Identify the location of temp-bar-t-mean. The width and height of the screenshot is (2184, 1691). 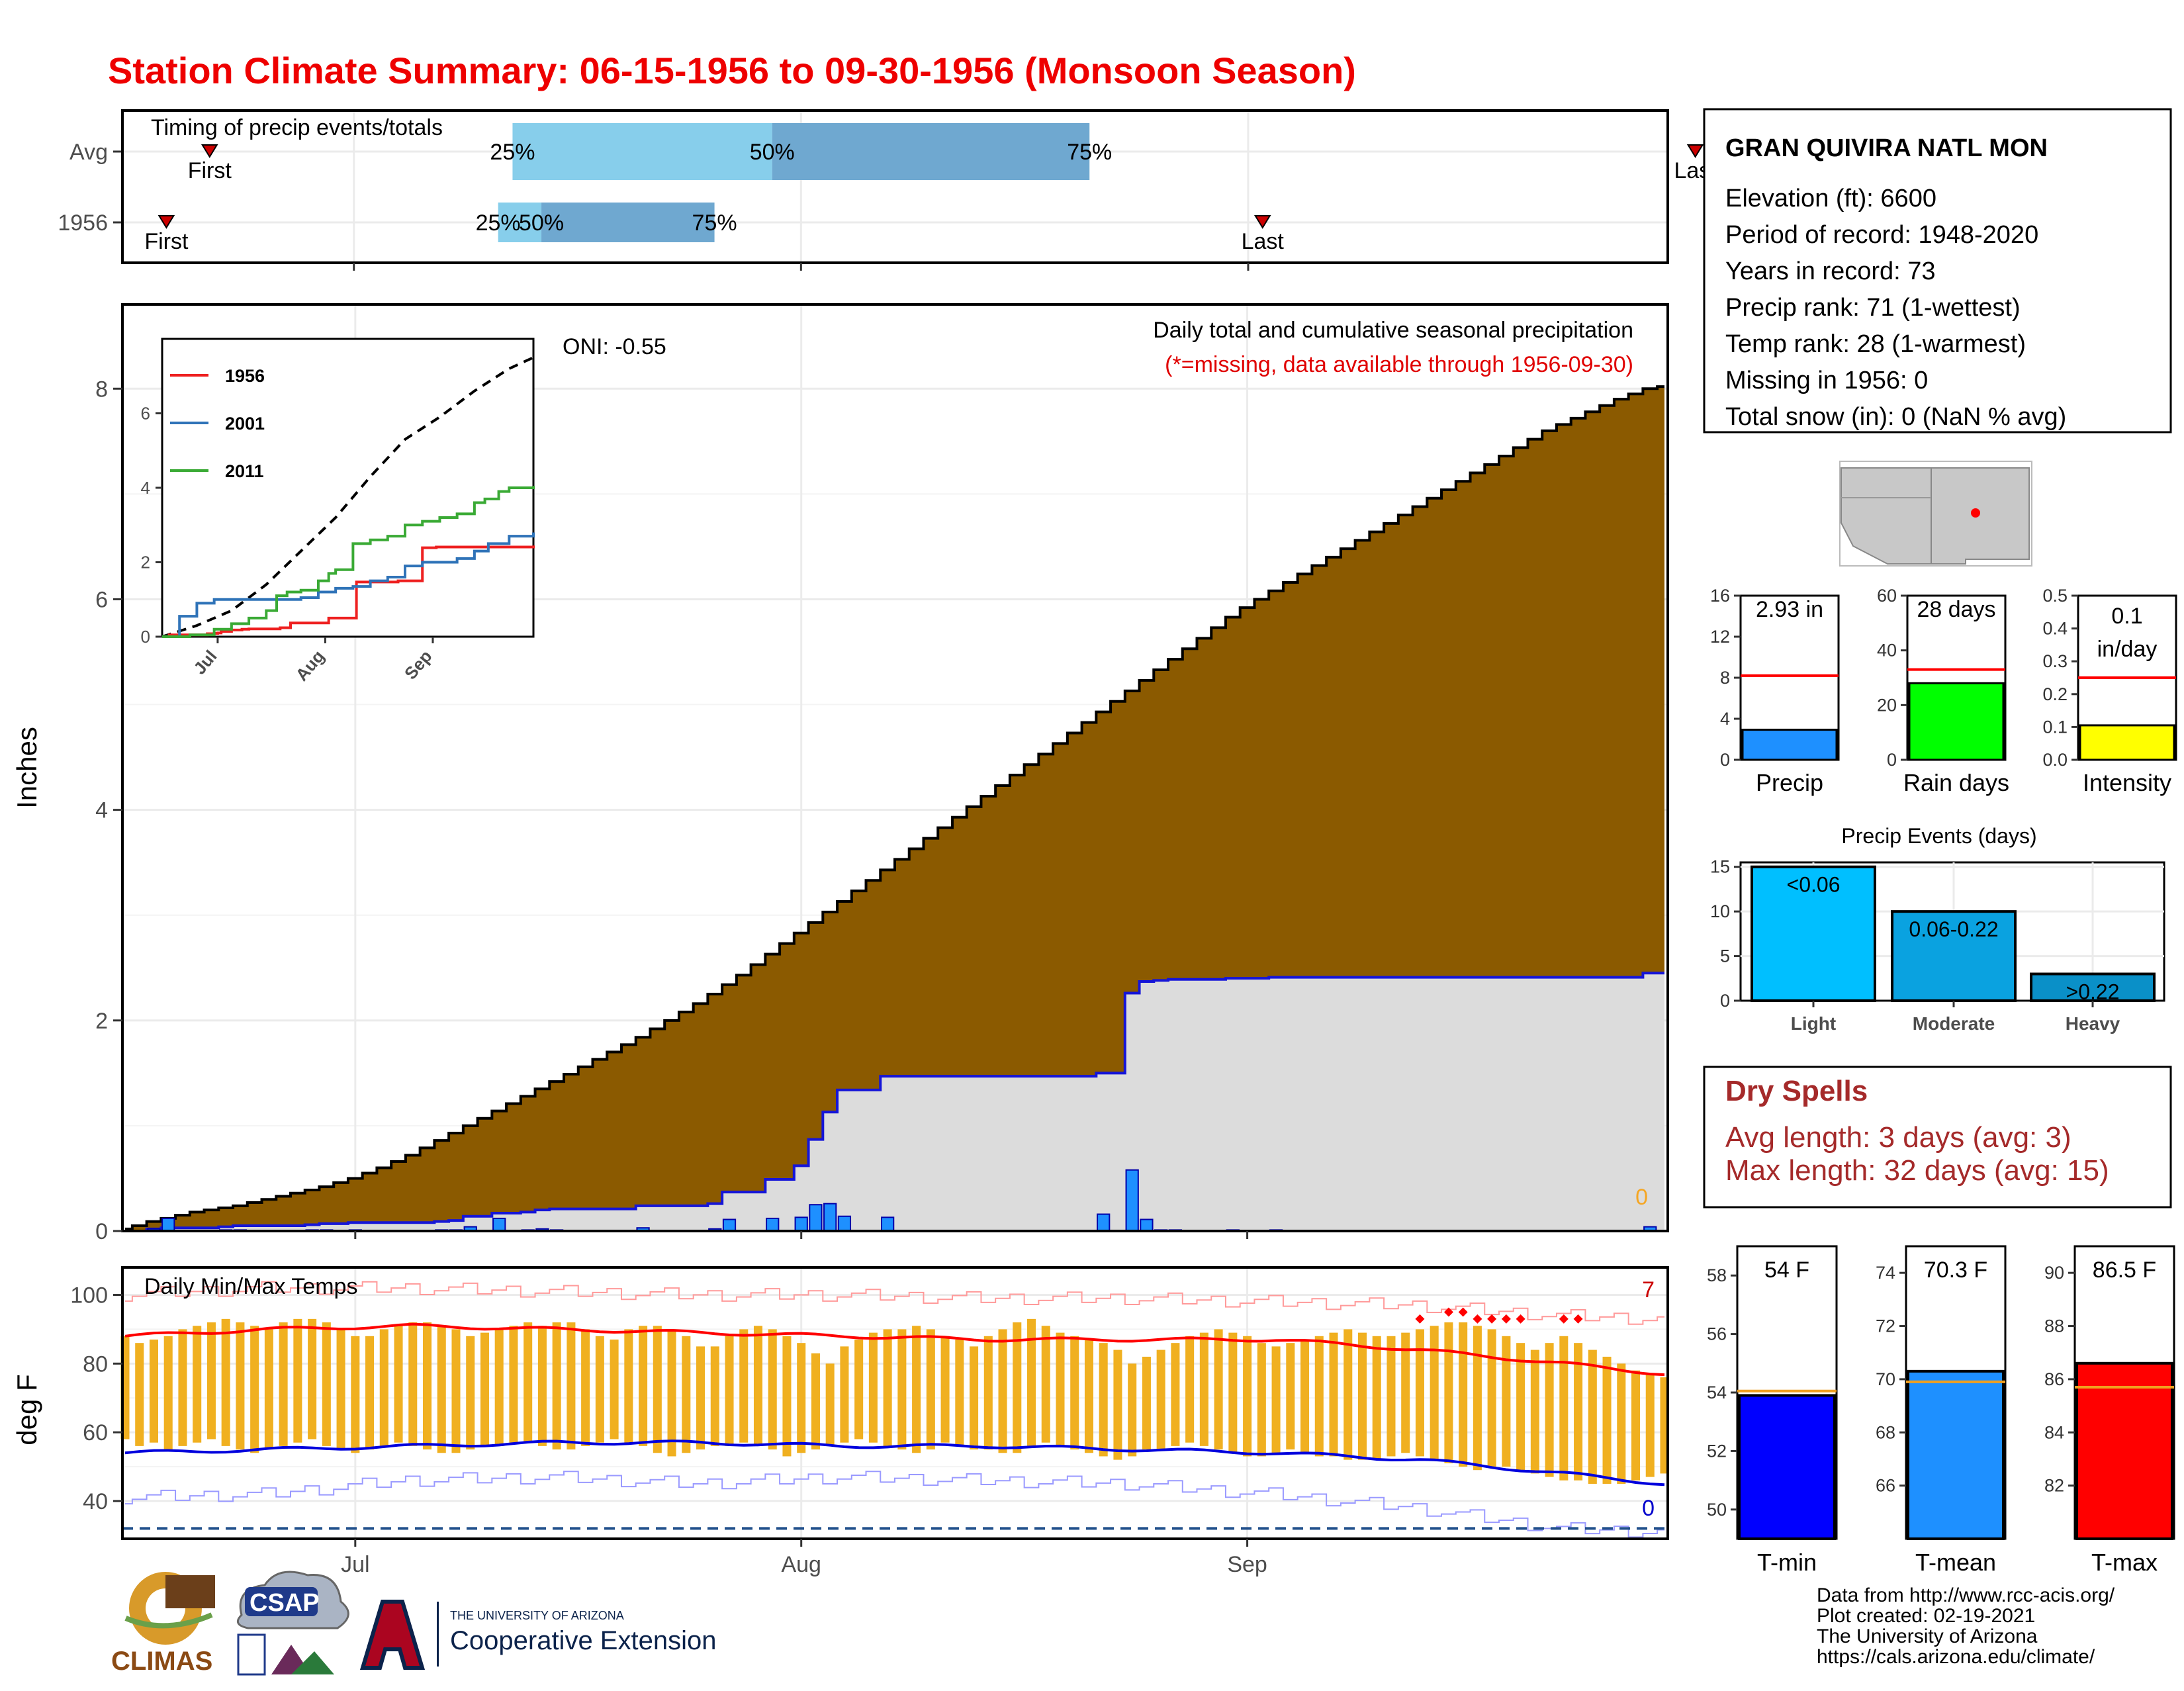
(1956, 1454).